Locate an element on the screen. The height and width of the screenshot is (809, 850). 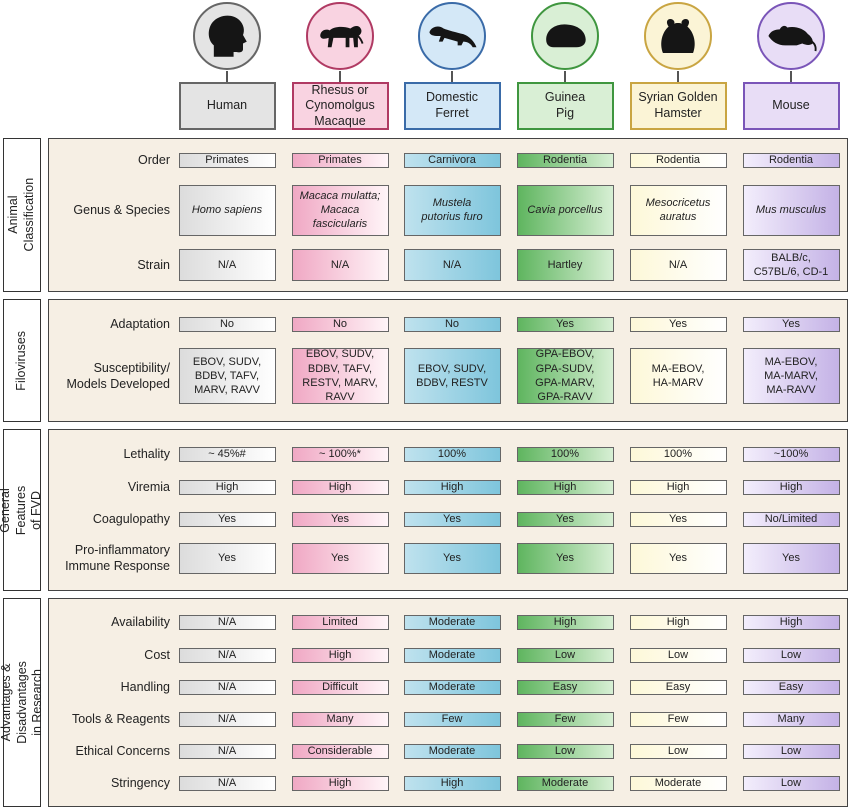
species-name: Rhesus or Cynomolgus Macaque is located at coordinates (340, 105).